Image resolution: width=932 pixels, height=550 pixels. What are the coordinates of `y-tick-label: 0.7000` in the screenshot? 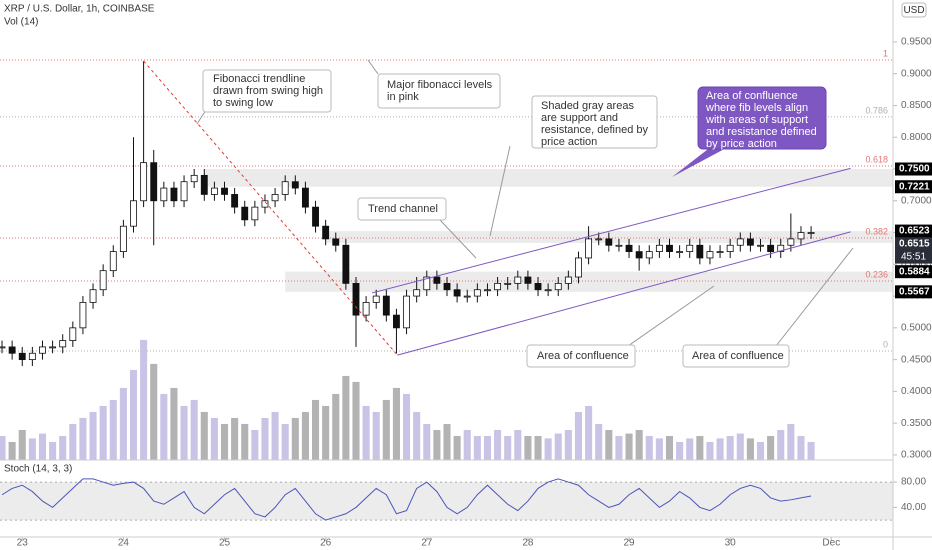 It's located at (916, 200).